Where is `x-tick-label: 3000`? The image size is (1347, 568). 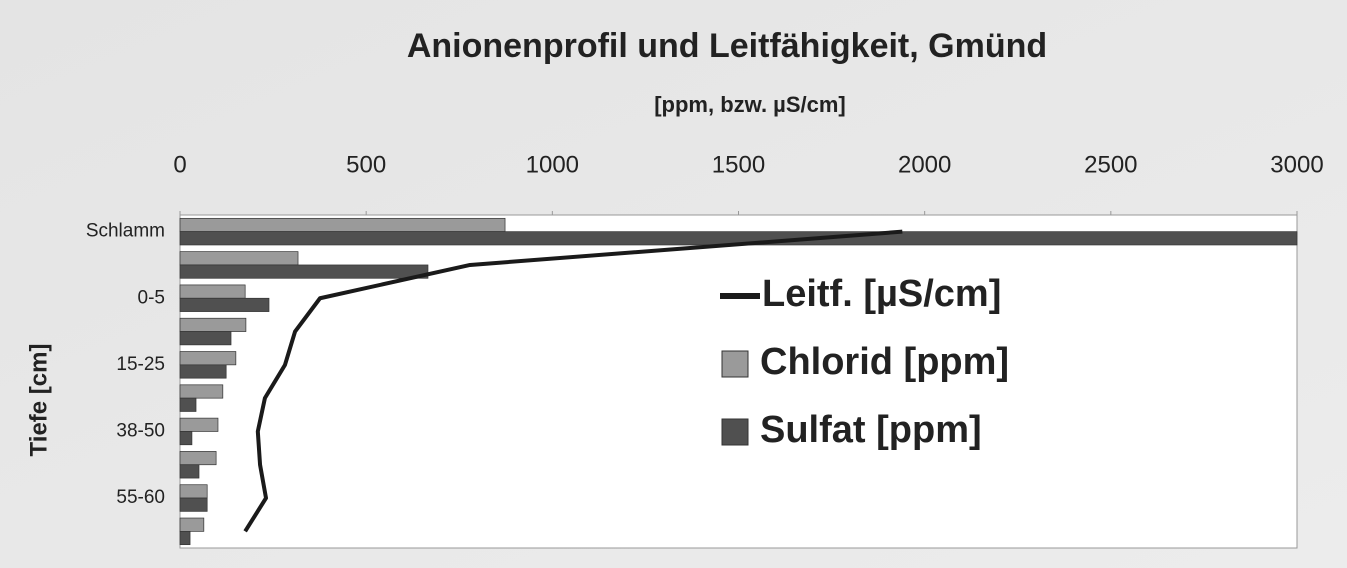 x-tick-label: 3000 is located at coordinates (1296, 164).